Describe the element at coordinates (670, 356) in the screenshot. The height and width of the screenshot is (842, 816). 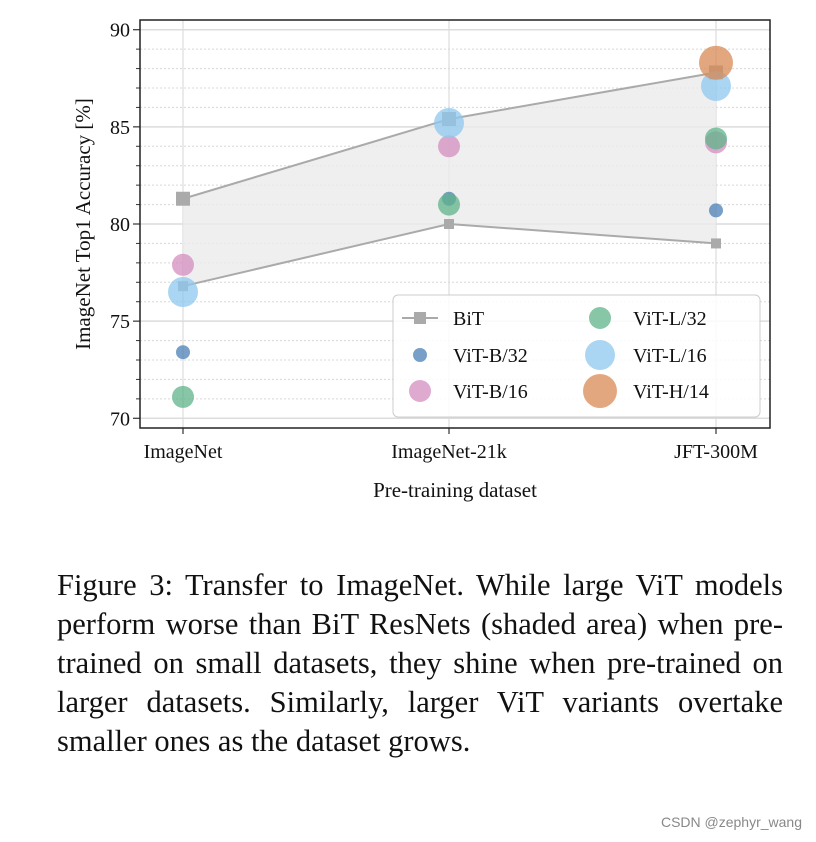
I see `legend-label: ViT-L/16` at that location.